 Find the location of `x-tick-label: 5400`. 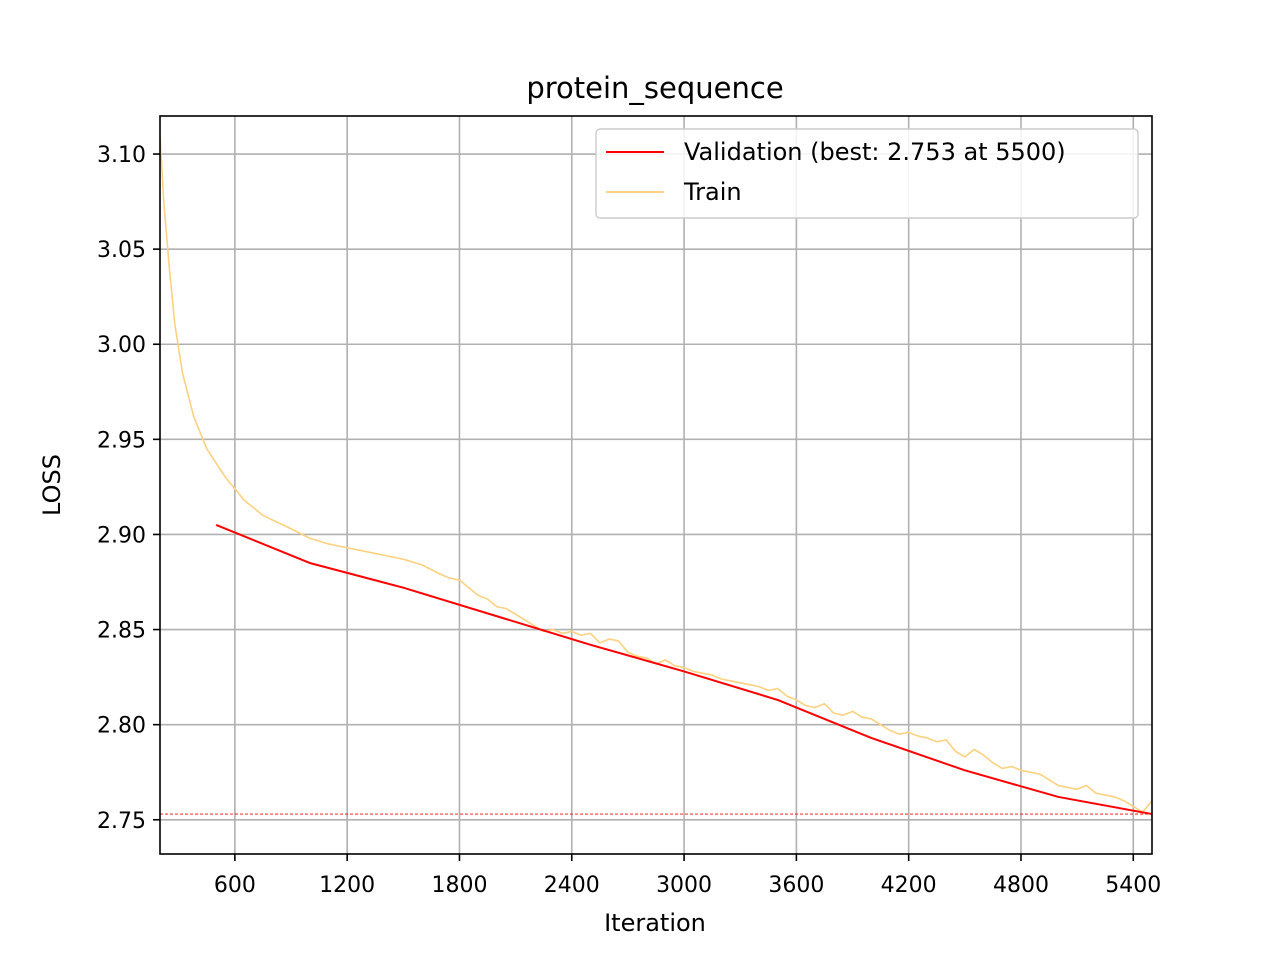

x-tick-label: 5400 is located at coordinates (1133, 885).